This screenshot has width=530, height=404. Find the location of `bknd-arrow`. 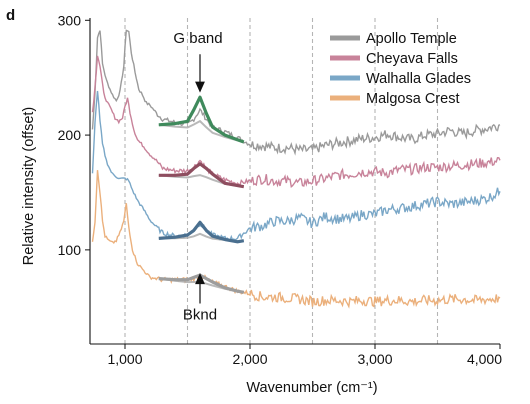

bknd-arrow is located at coordinates (200, 288).